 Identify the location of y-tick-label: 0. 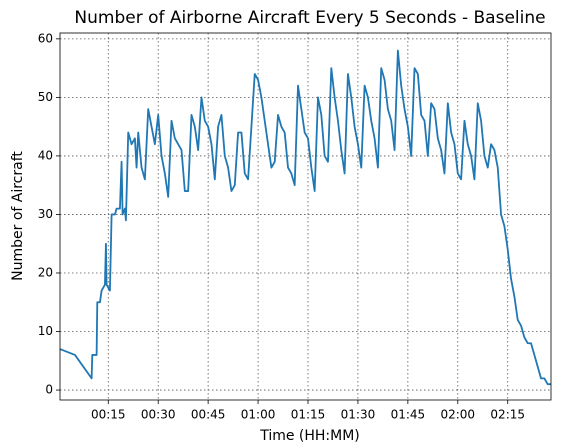
(49, 390).